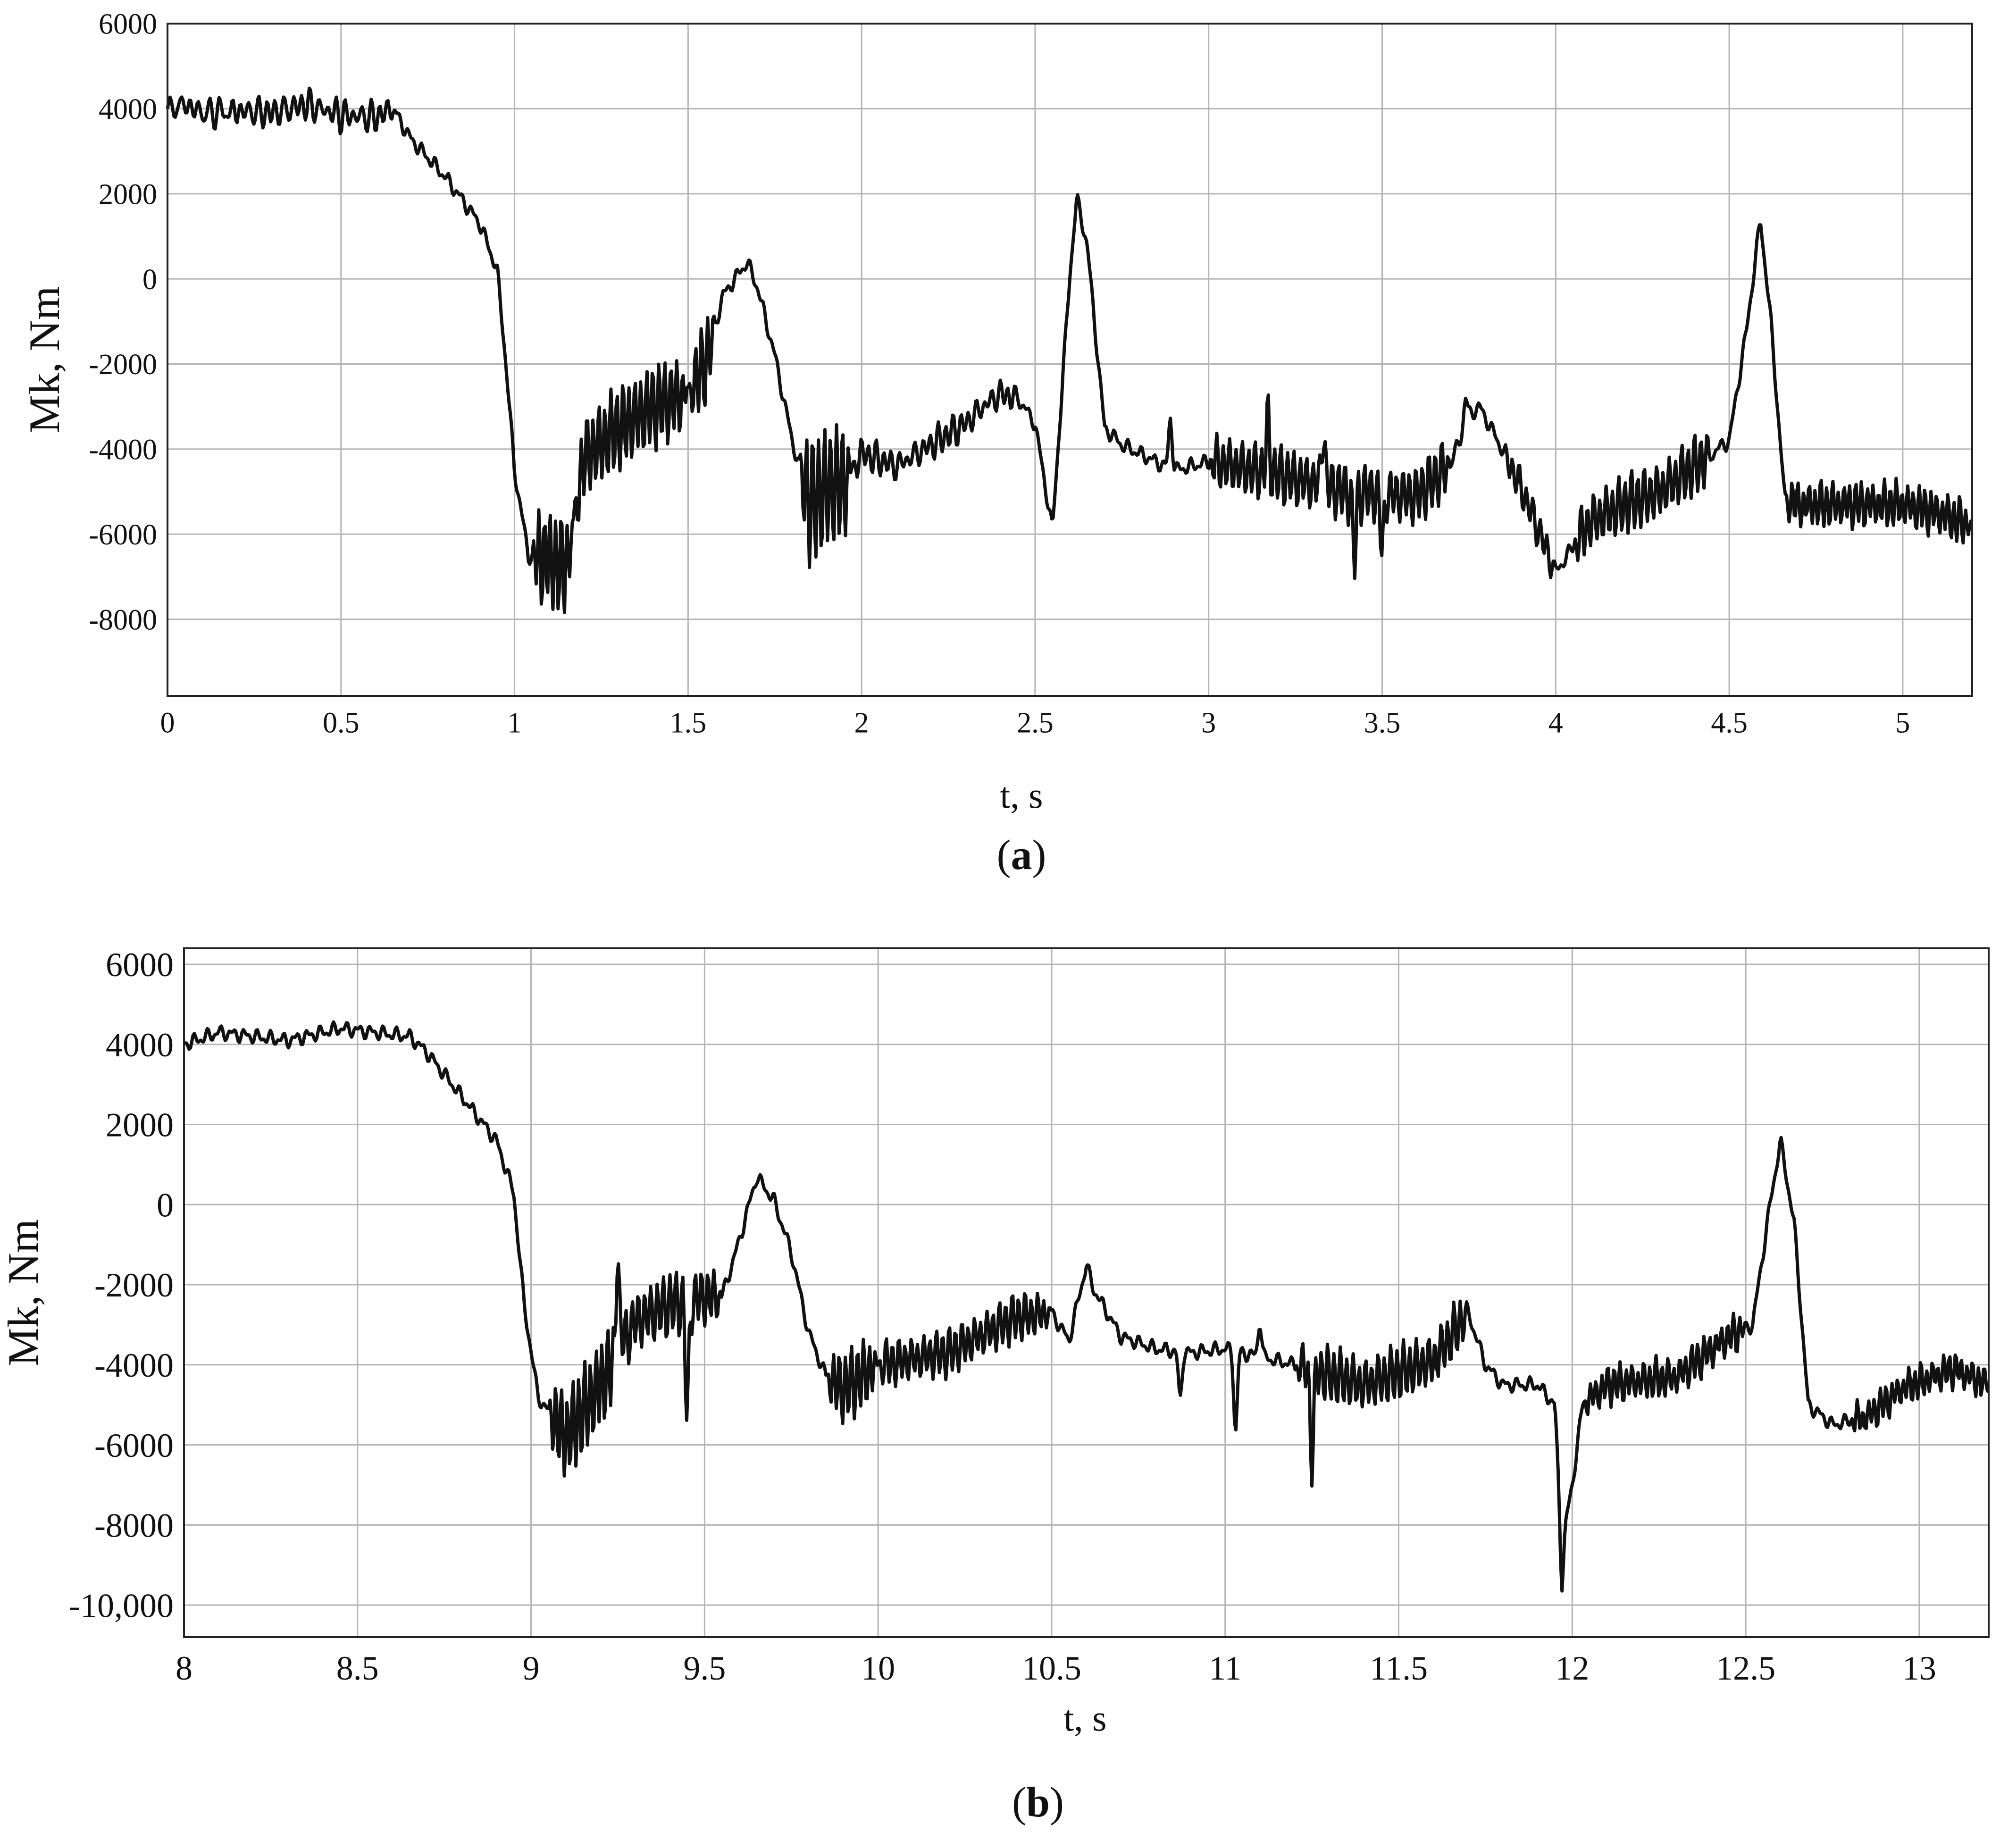 Image resolution: width=2000 pixels, height=1848 pixels. I want to click on caption-open-b: (, so click(1019, 1803).